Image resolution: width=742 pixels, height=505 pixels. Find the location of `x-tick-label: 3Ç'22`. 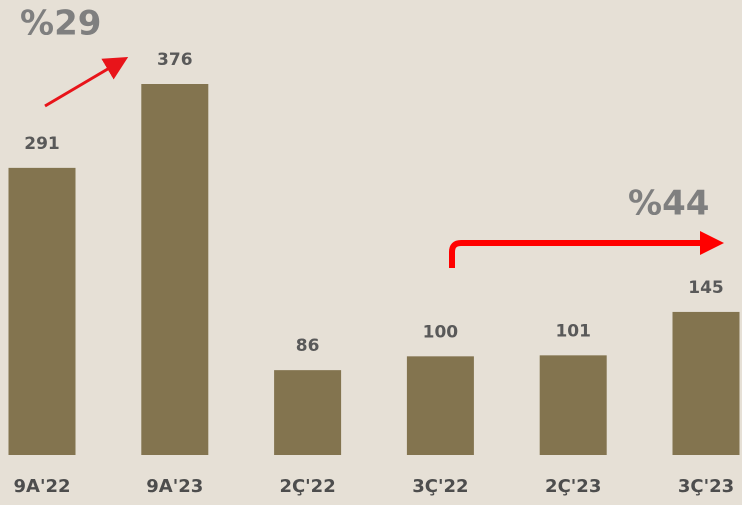

x-tick-label: 3Ç'22 is located at coordinates (440, 486).